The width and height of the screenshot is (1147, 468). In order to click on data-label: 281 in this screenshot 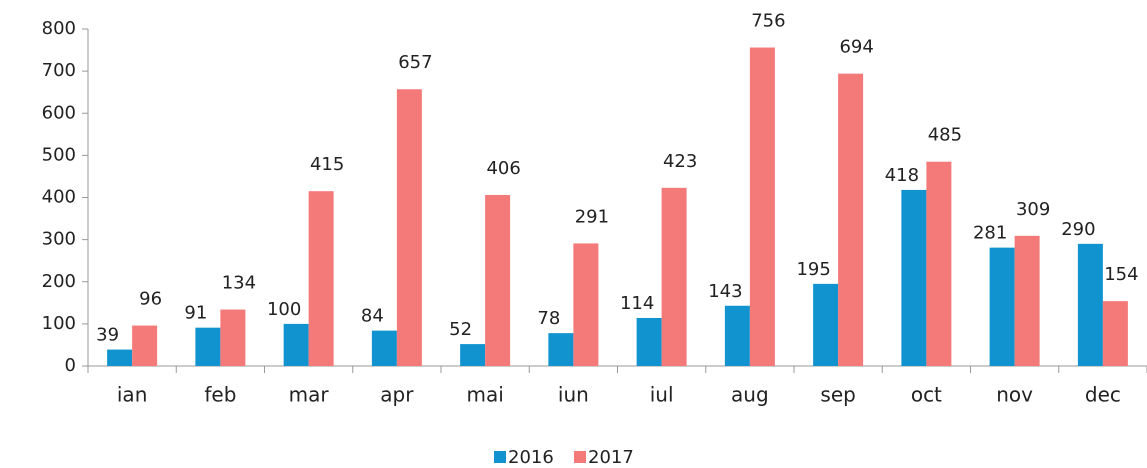, I will do `click(990, 233)`.